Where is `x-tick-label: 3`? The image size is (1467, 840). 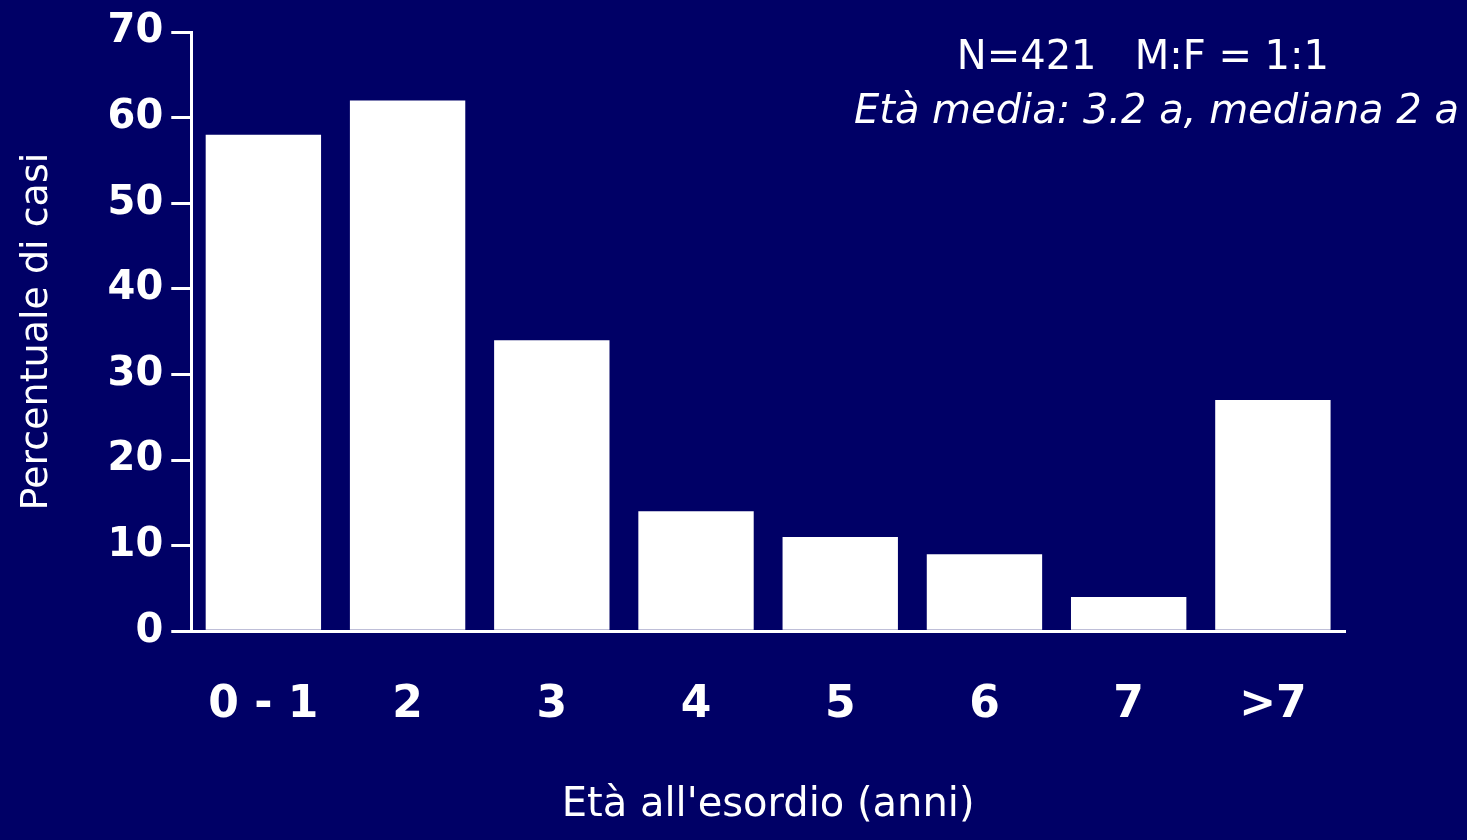 x-tick-label: 3 is located at coordinates (552, 702).